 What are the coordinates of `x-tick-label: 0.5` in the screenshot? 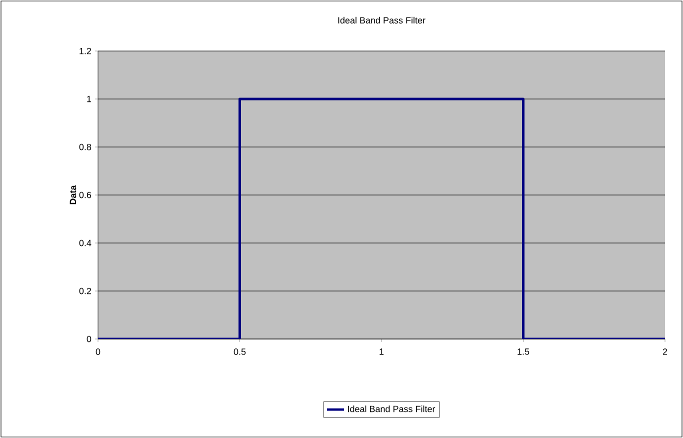 It's located at (240, 351).